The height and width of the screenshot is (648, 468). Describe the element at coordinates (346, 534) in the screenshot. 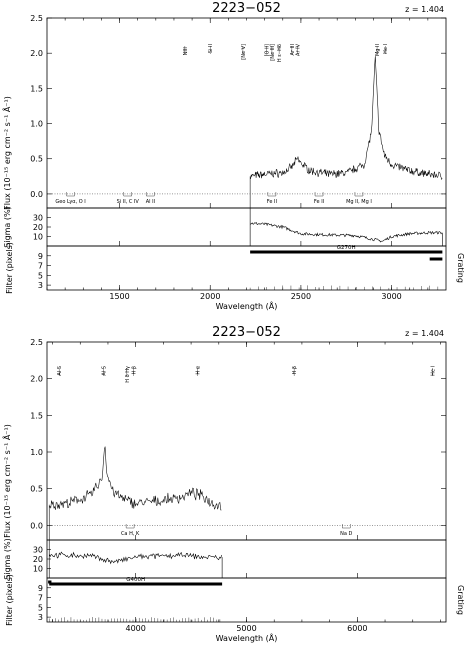

I see `absorption-line-label: Na D` at that location.